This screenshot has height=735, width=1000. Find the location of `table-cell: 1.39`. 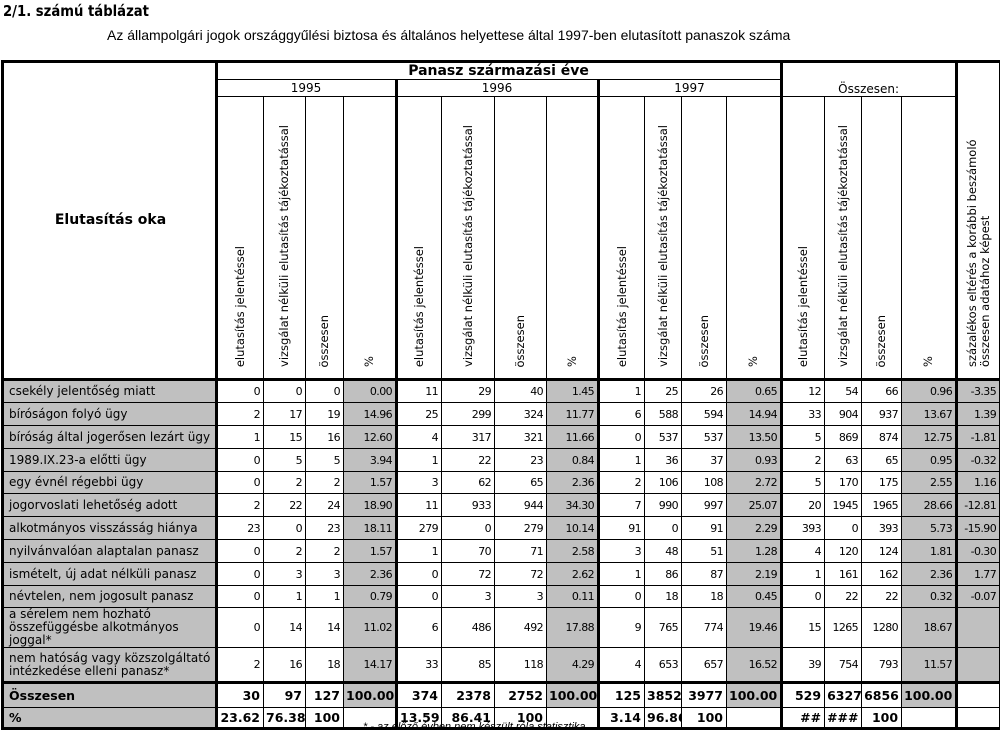

table-cell: 1.39 is located at coordinates (977, 414).